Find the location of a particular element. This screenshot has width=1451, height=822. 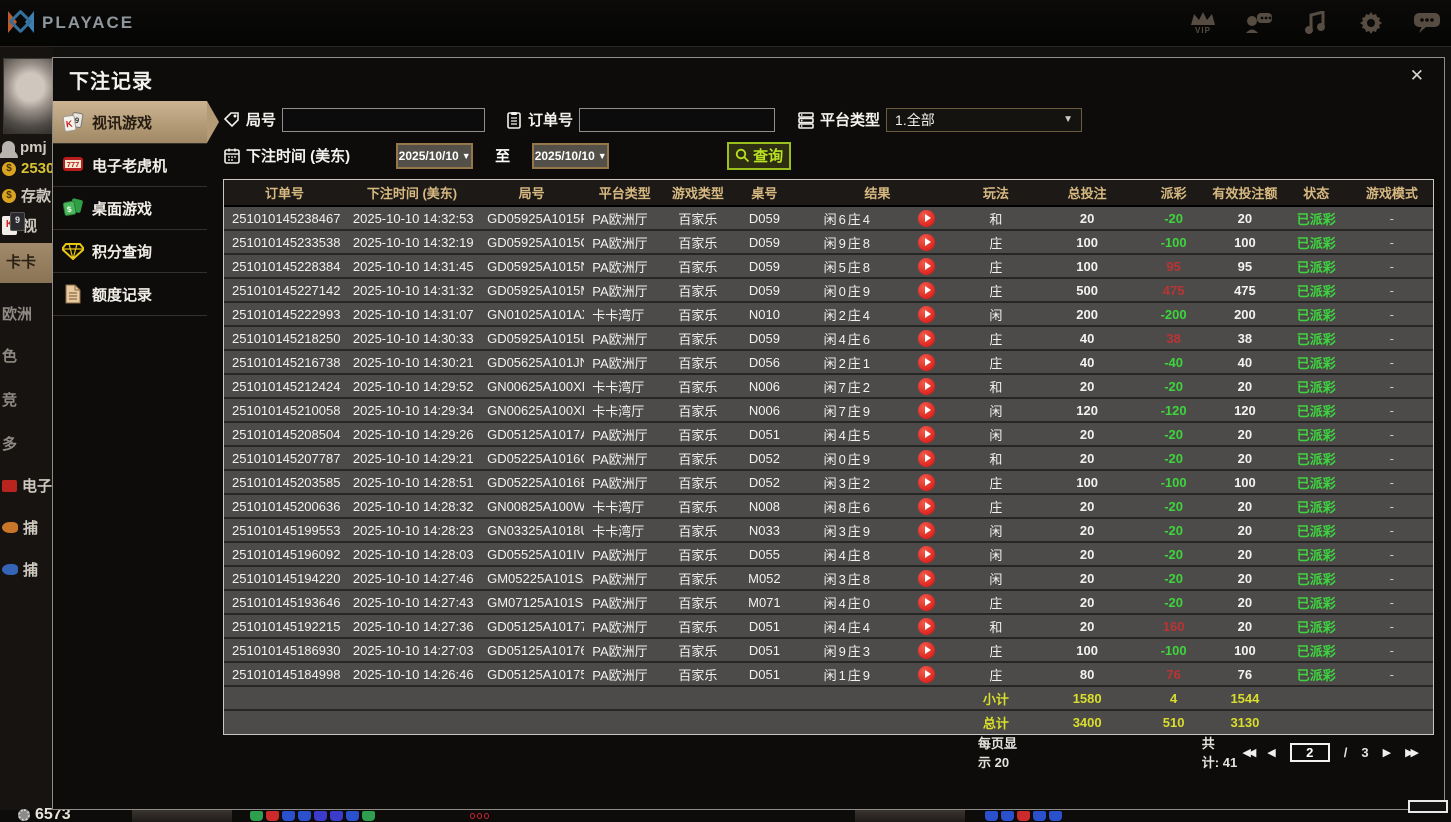

search-button: 查询 is located at coordinates (759, 155).